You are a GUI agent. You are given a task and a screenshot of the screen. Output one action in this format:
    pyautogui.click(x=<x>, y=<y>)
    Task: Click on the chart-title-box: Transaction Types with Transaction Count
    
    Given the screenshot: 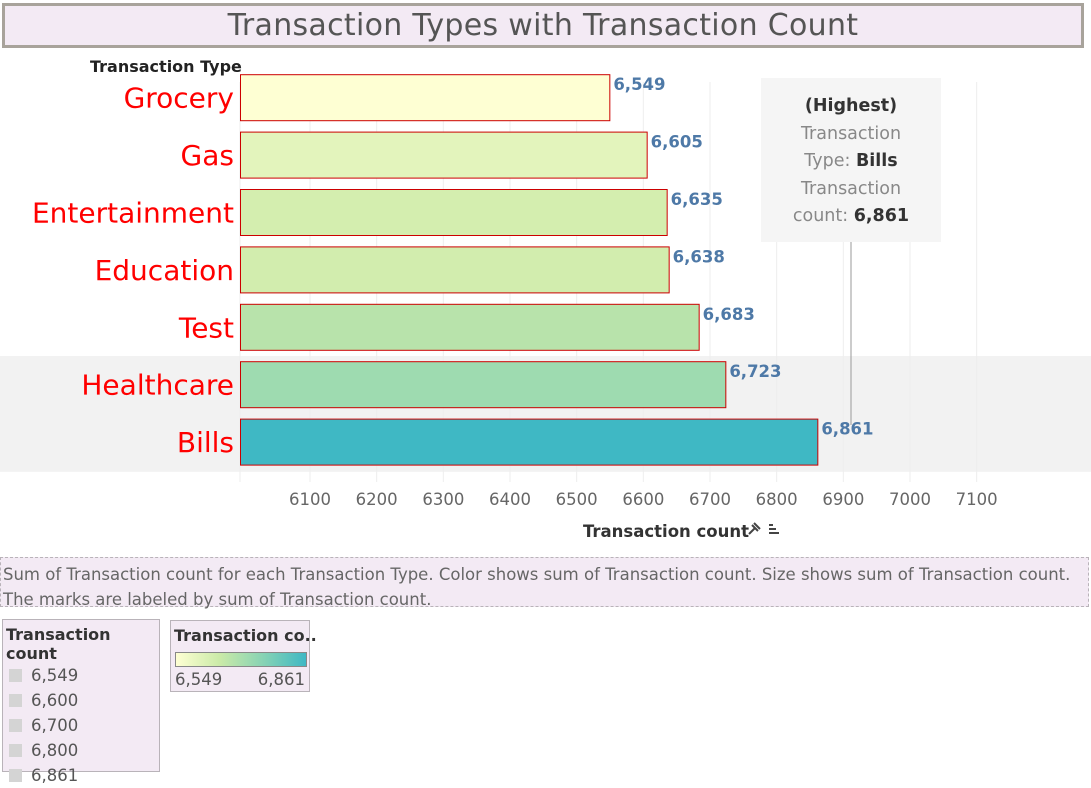 What is the action you would take?
    pyautogui.click(x=543, y=25)
    